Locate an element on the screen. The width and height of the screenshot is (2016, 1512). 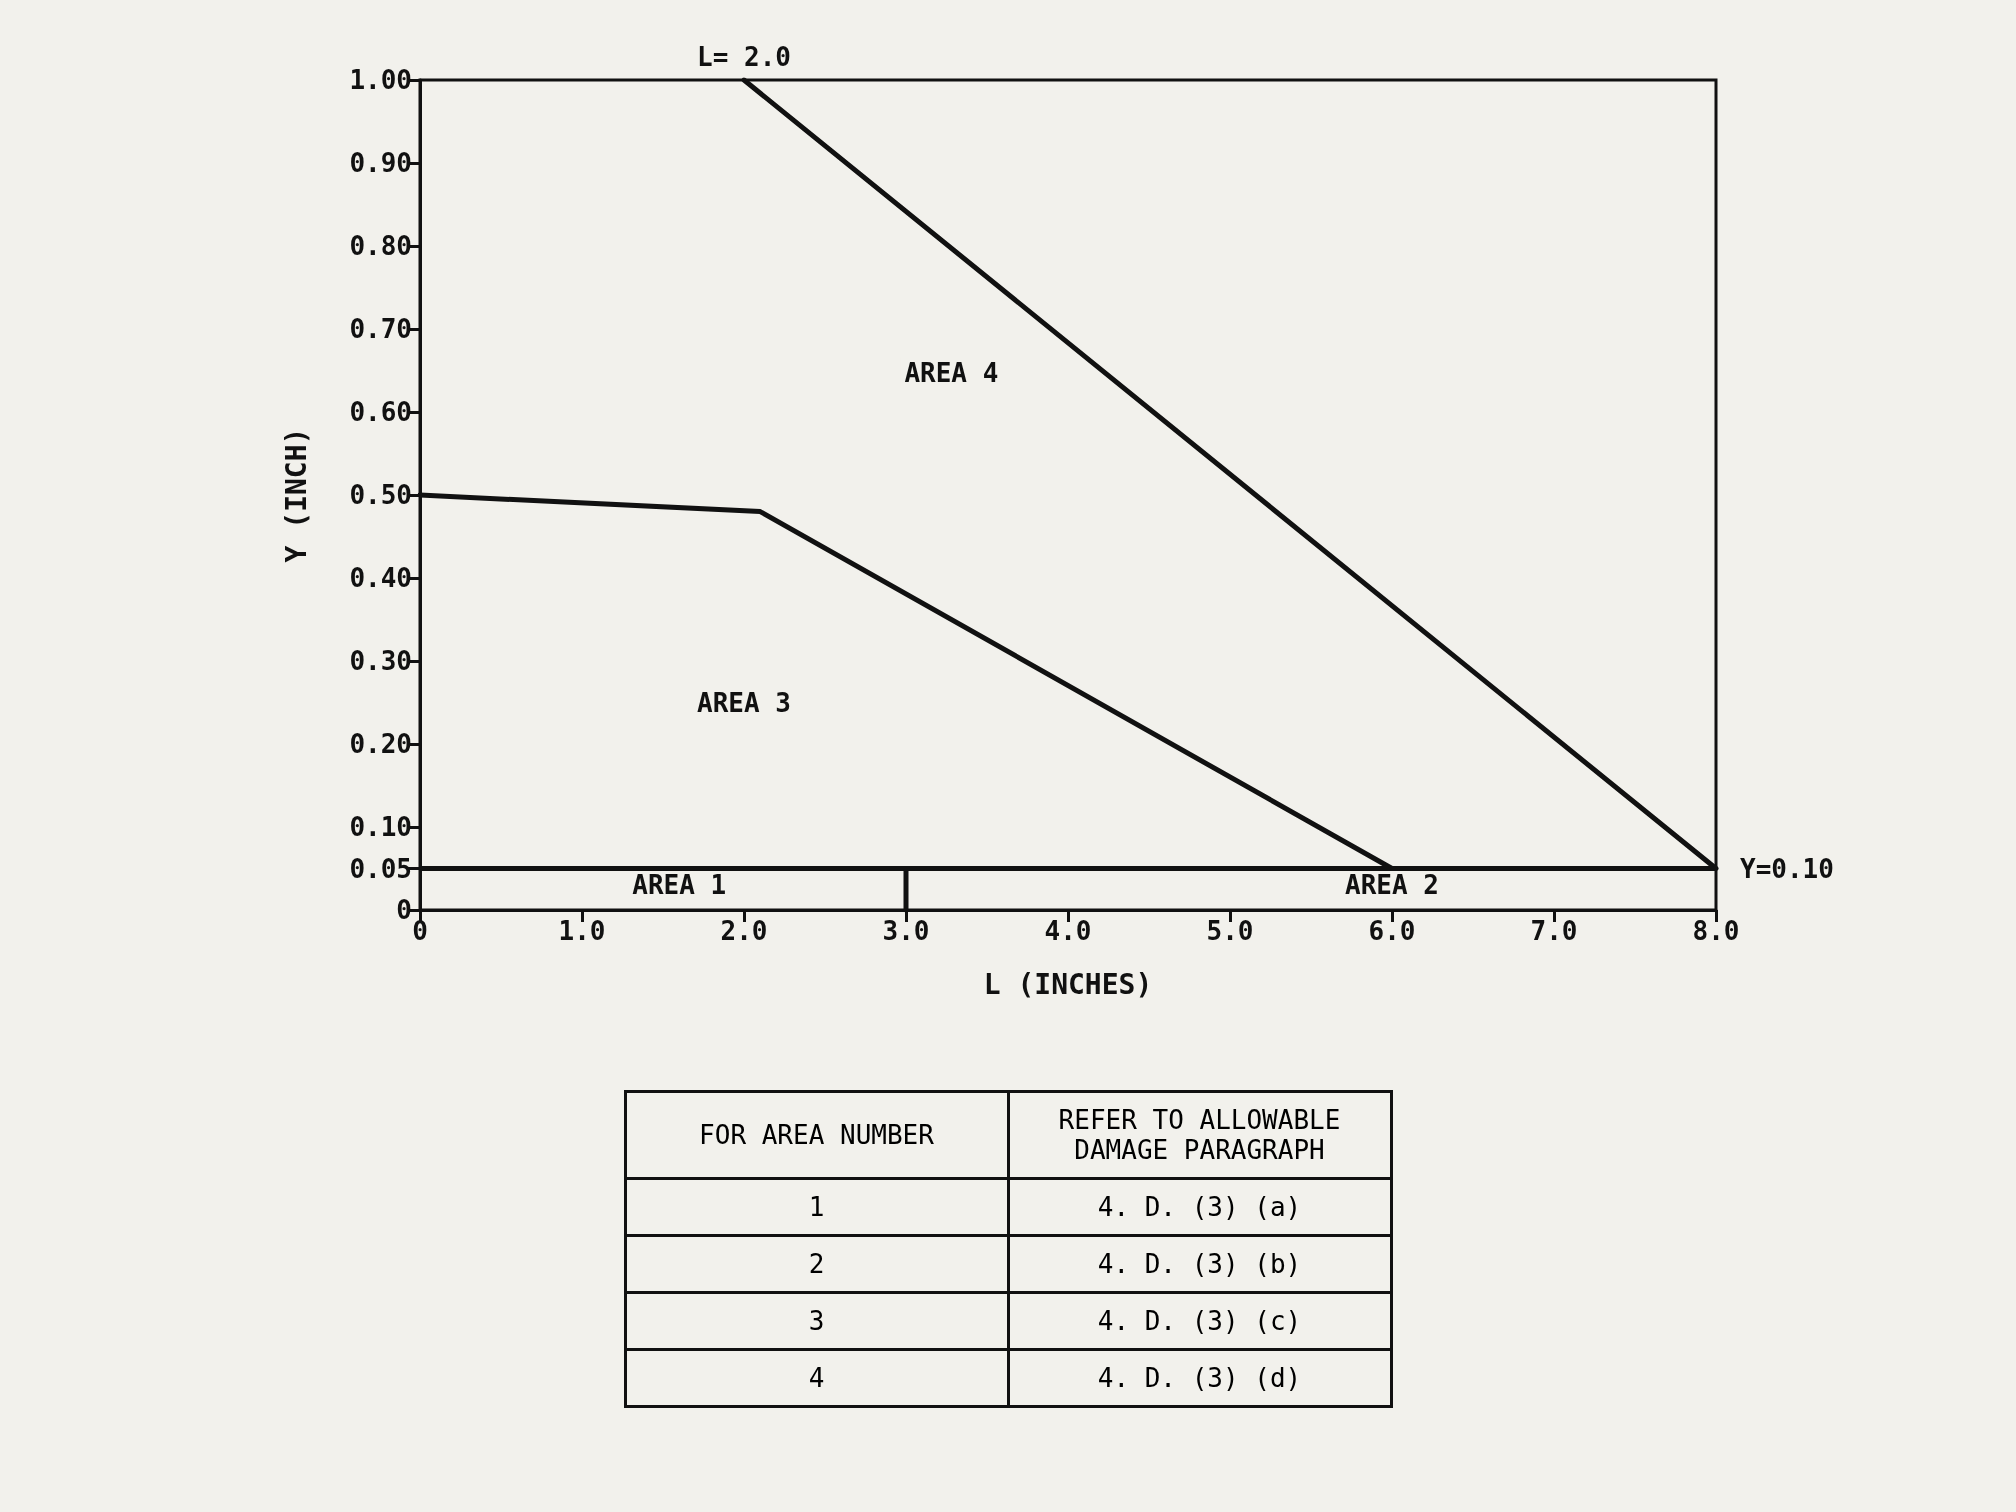
y-tick-label: 0.90 is located at coordinates (380, 163).